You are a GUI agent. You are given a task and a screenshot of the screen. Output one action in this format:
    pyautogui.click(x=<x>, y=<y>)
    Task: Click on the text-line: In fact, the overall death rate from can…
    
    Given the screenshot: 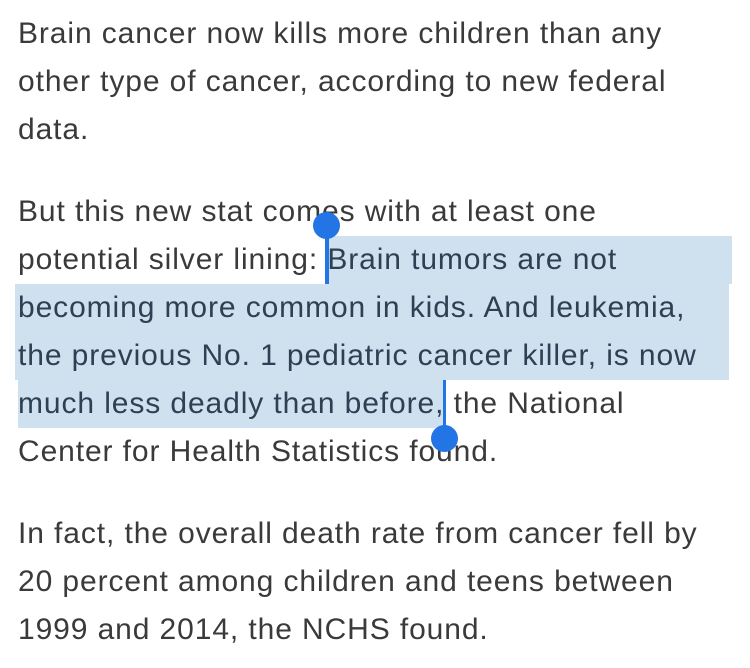 What is the action you would take?
    pyautogui.click(x=358, y=533)
    